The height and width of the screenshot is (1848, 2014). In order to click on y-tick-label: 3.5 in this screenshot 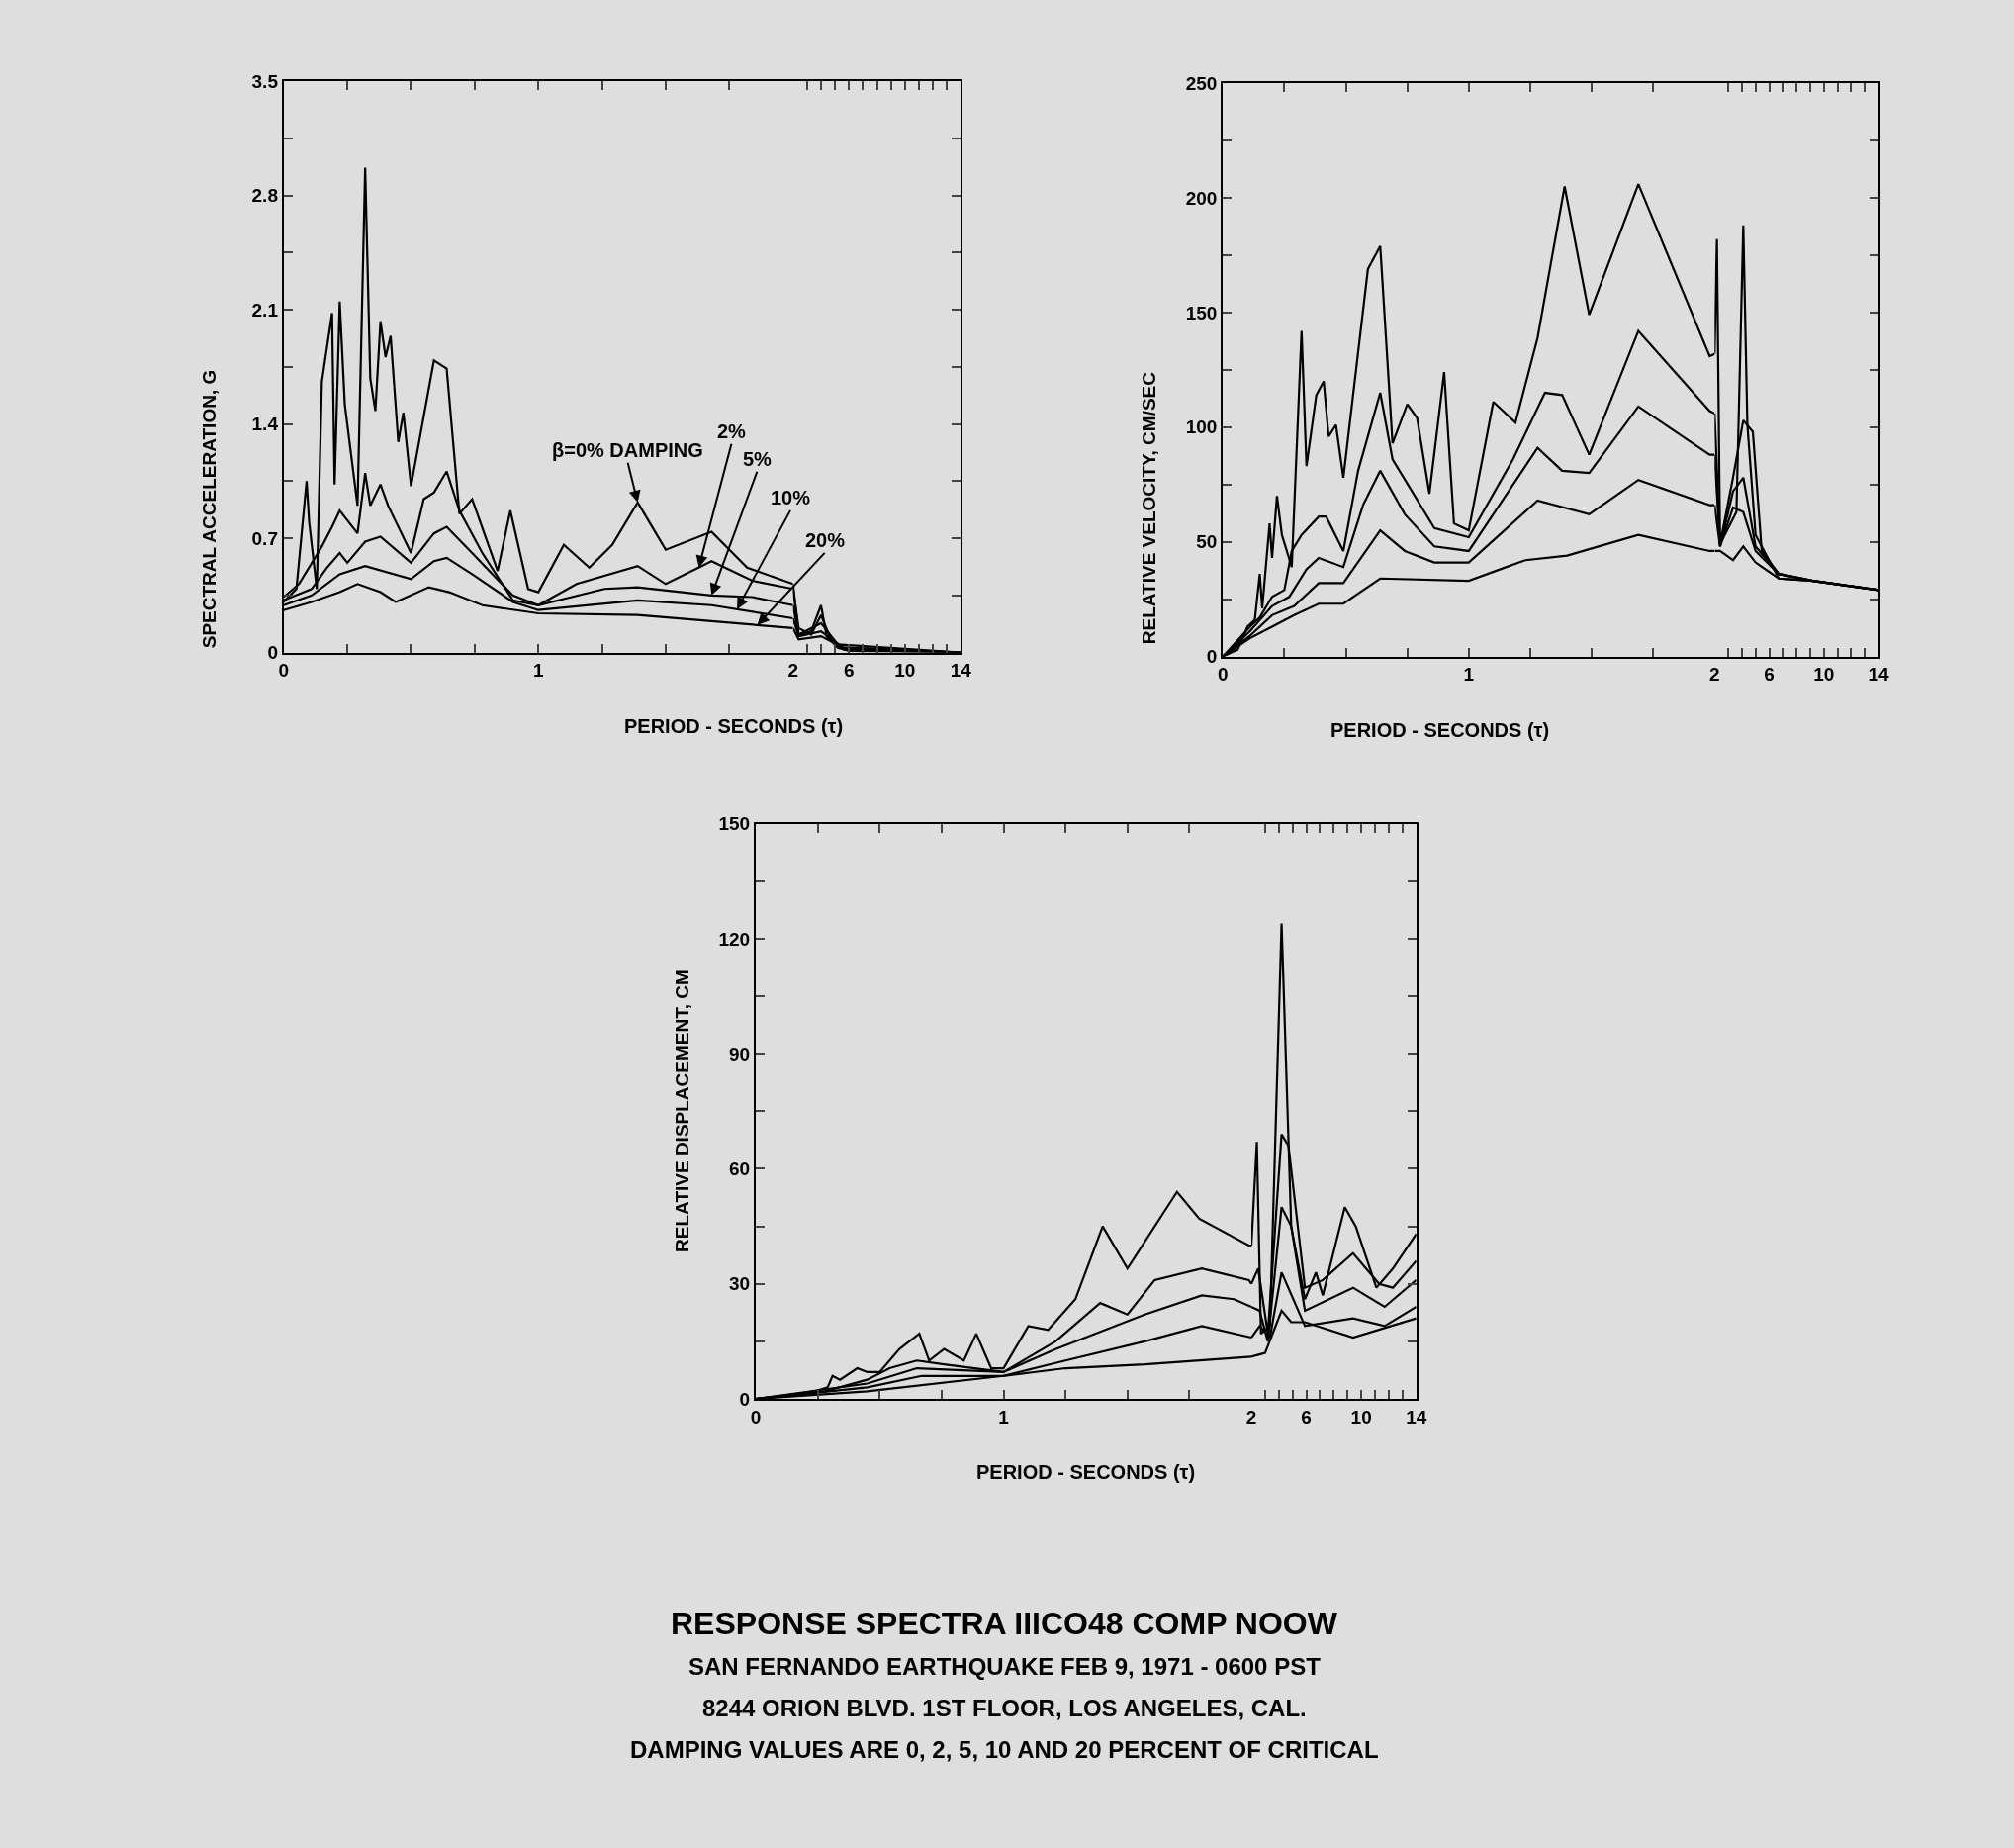, I will do `click(265, 81)`.